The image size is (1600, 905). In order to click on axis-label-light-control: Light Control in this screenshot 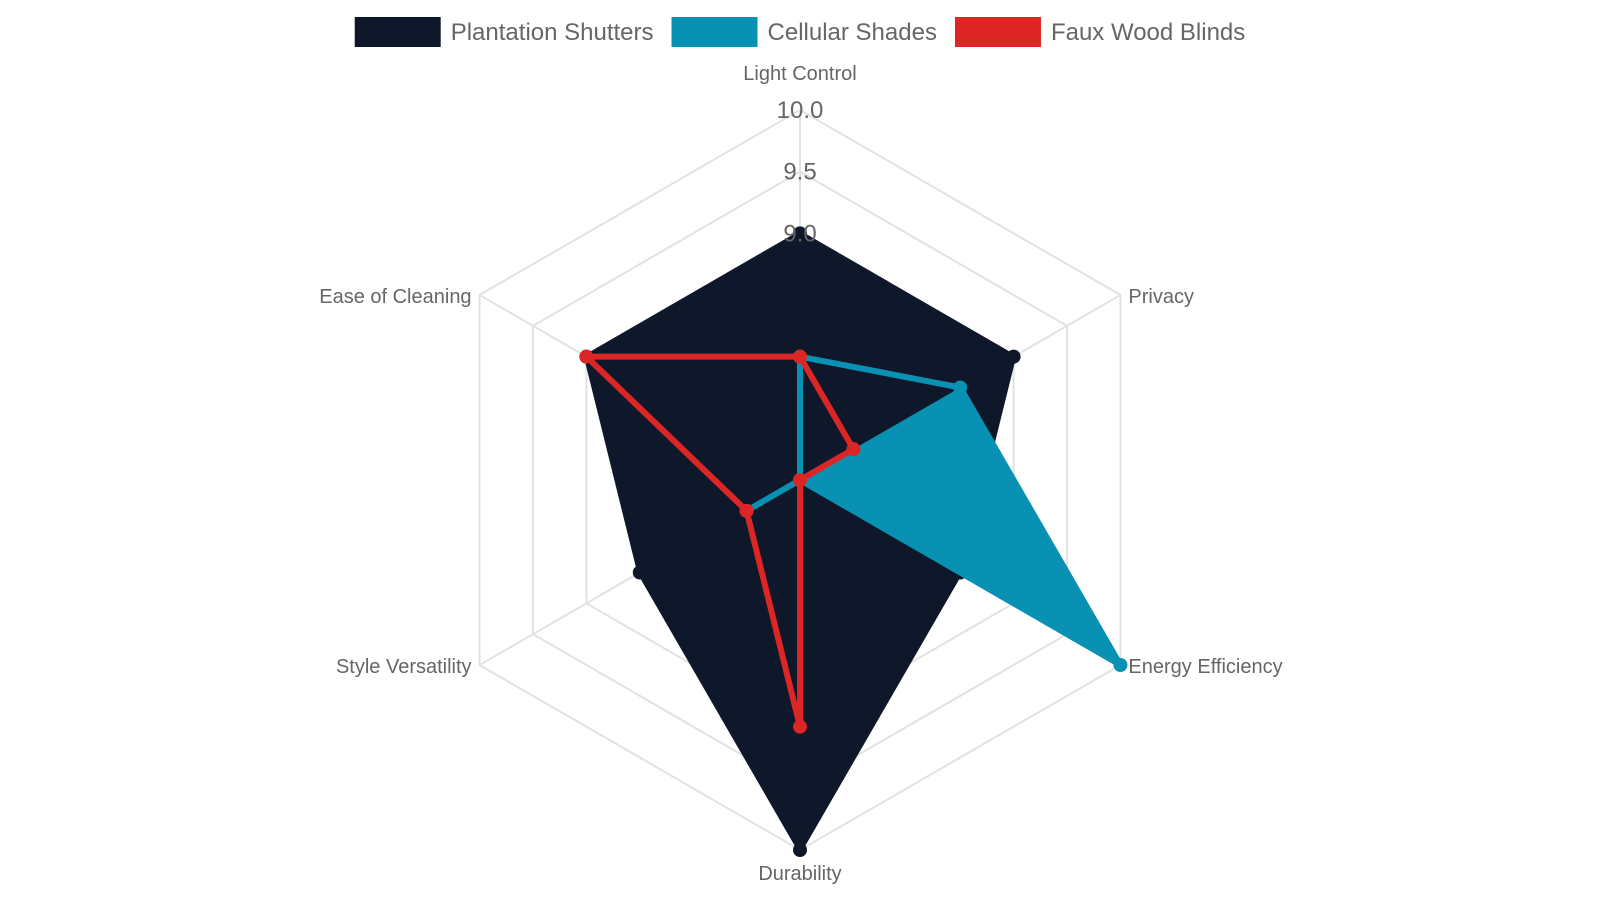, I will do `click(799, 74)`.